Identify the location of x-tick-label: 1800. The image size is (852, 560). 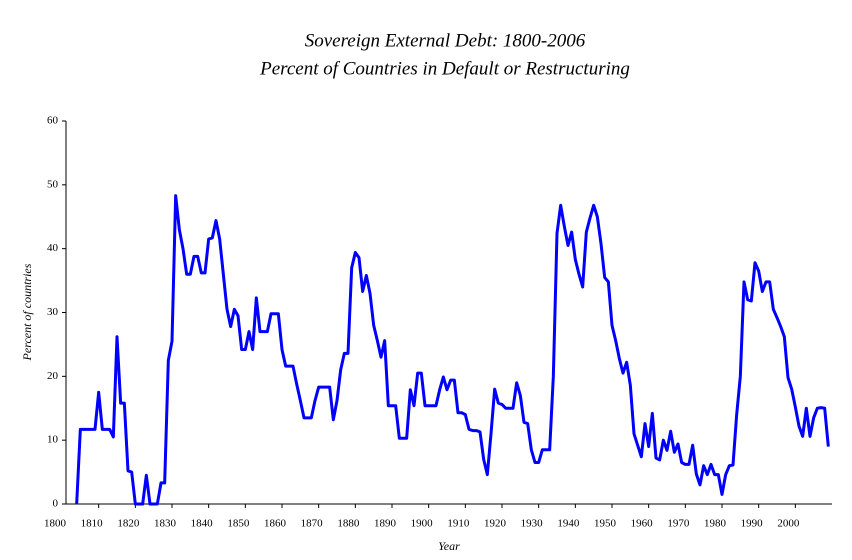
(55, 524).